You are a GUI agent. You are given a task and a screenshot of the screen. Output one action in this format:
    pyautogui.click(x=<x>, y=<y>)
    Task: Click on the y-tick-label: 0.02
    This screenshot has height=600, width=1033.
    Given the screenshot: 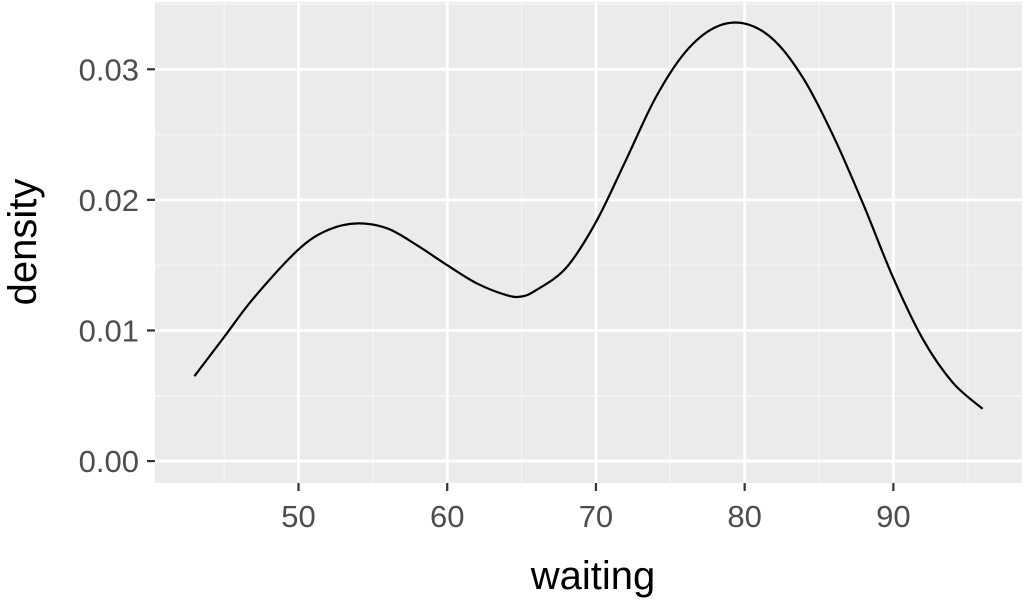 What is the action you would take?
    pyautogui.click(x=109, y=200)
    